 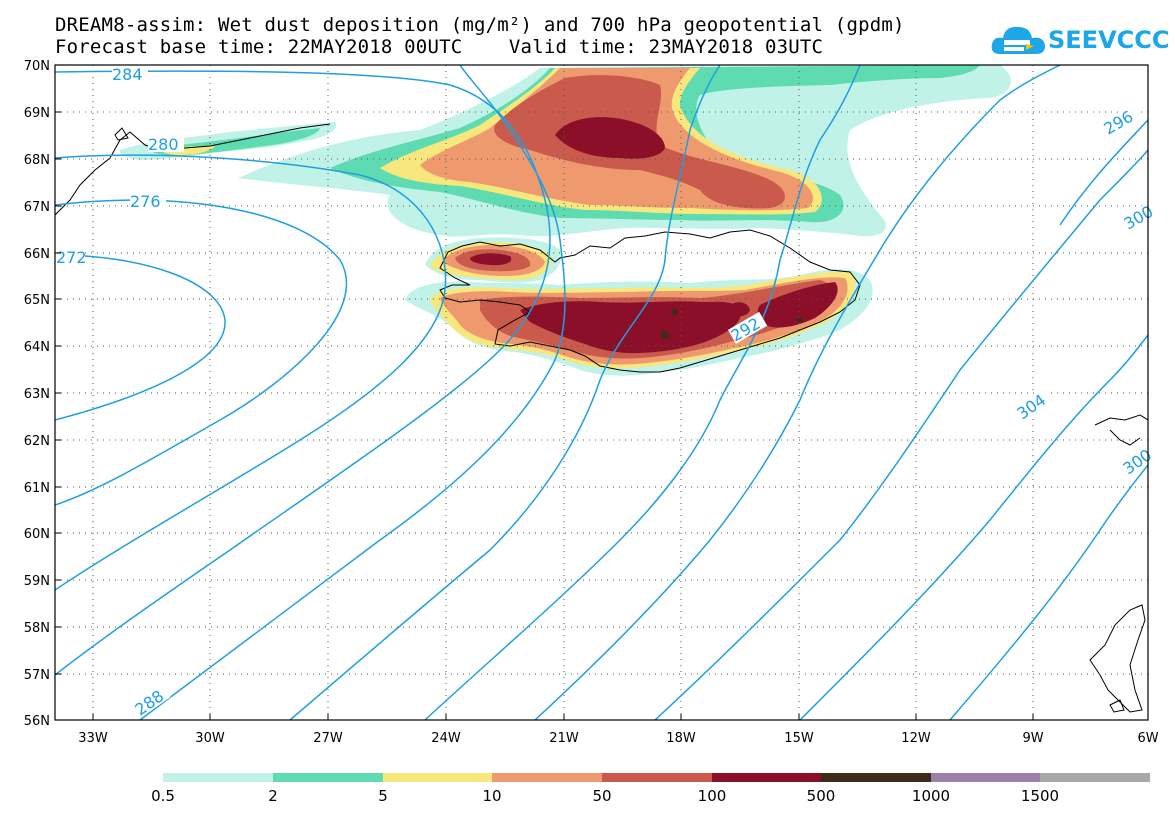 What do you see at coordinates (273, 796) in the screenshot?
I see `legend-label: 2` at bounding box center [273, 796].